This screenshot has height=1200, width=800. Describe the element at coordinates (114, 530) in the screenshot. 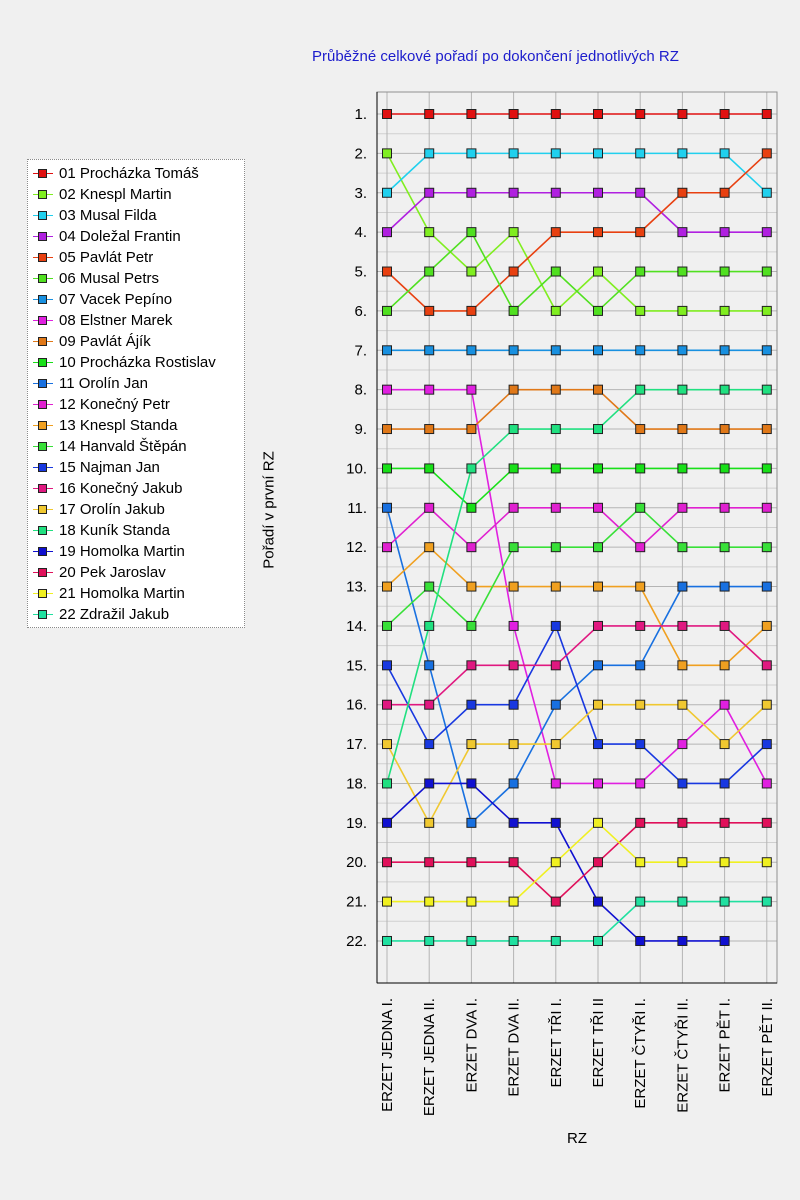

I see `legend-label: 18 Kuník Standa` at that location.